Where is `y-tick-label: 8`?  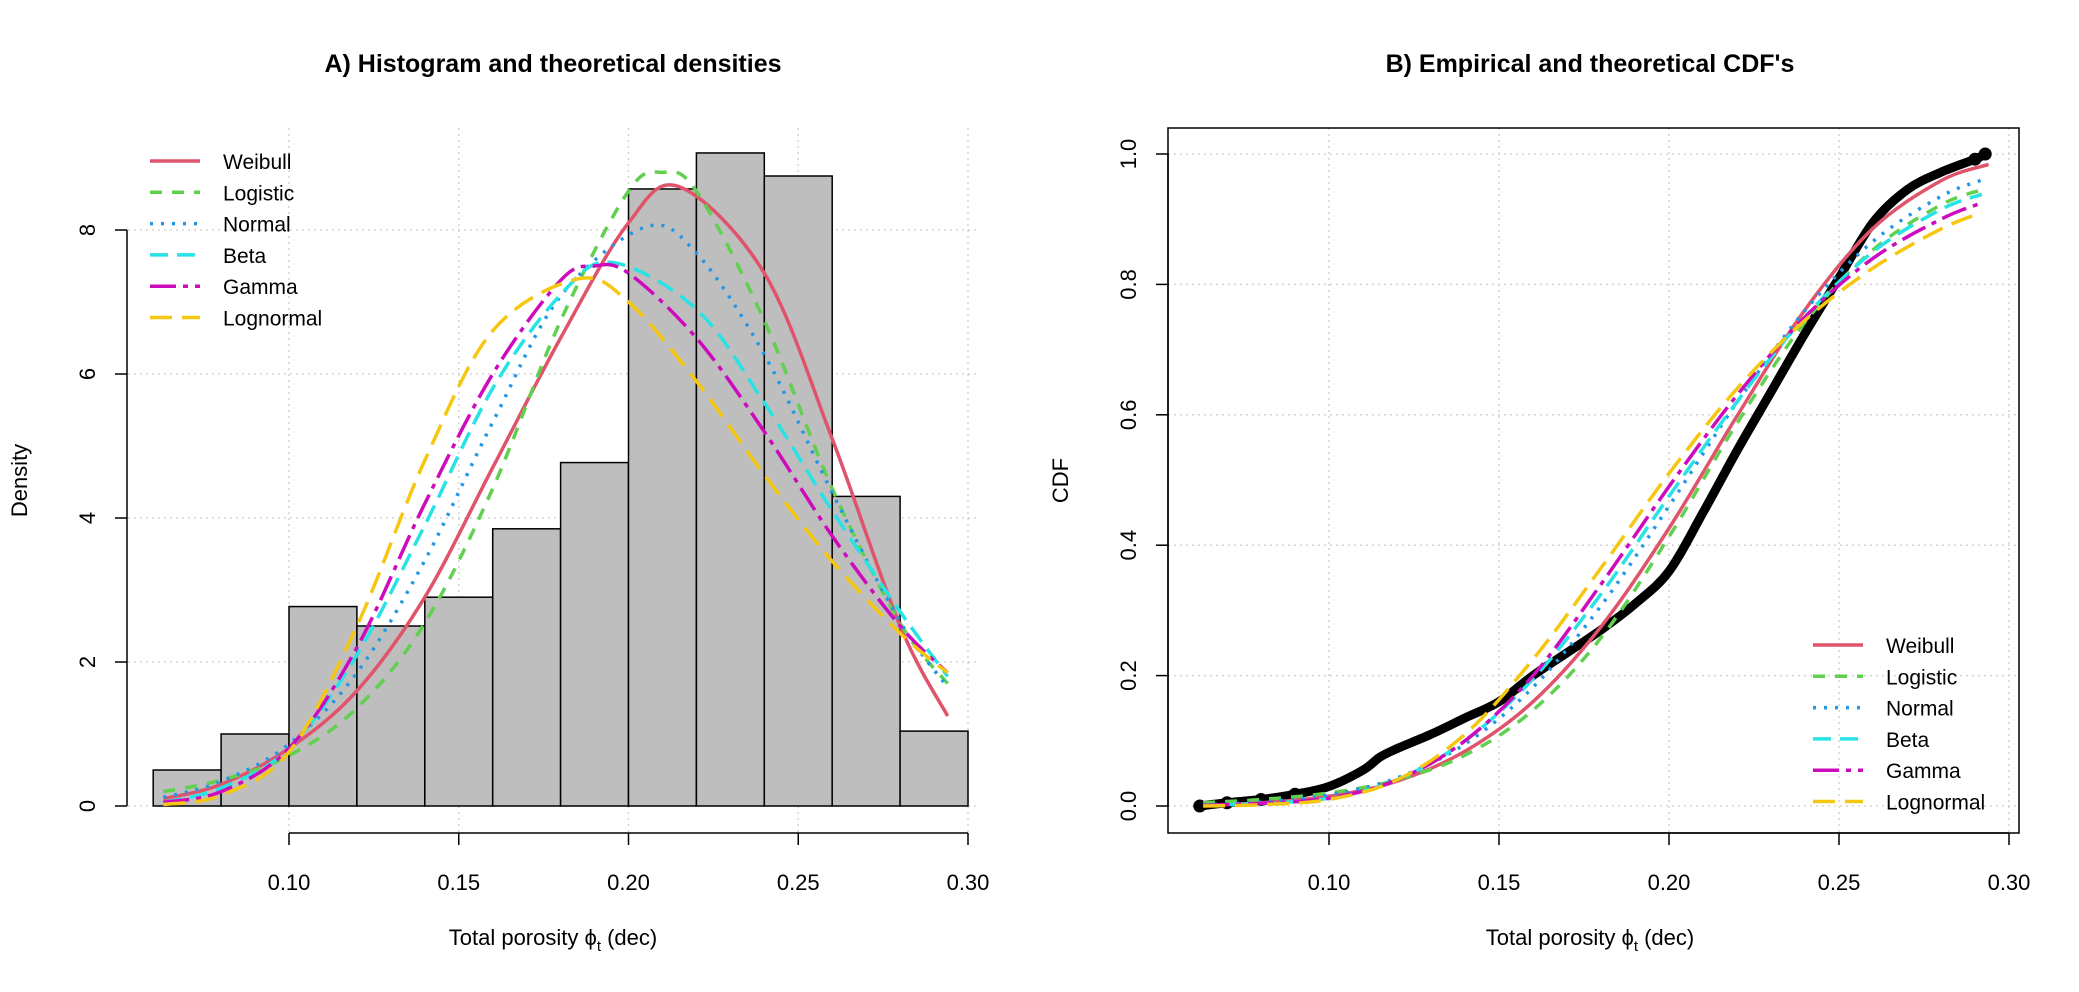 y-tick-label: 8 is located at coordinates (87, 230).